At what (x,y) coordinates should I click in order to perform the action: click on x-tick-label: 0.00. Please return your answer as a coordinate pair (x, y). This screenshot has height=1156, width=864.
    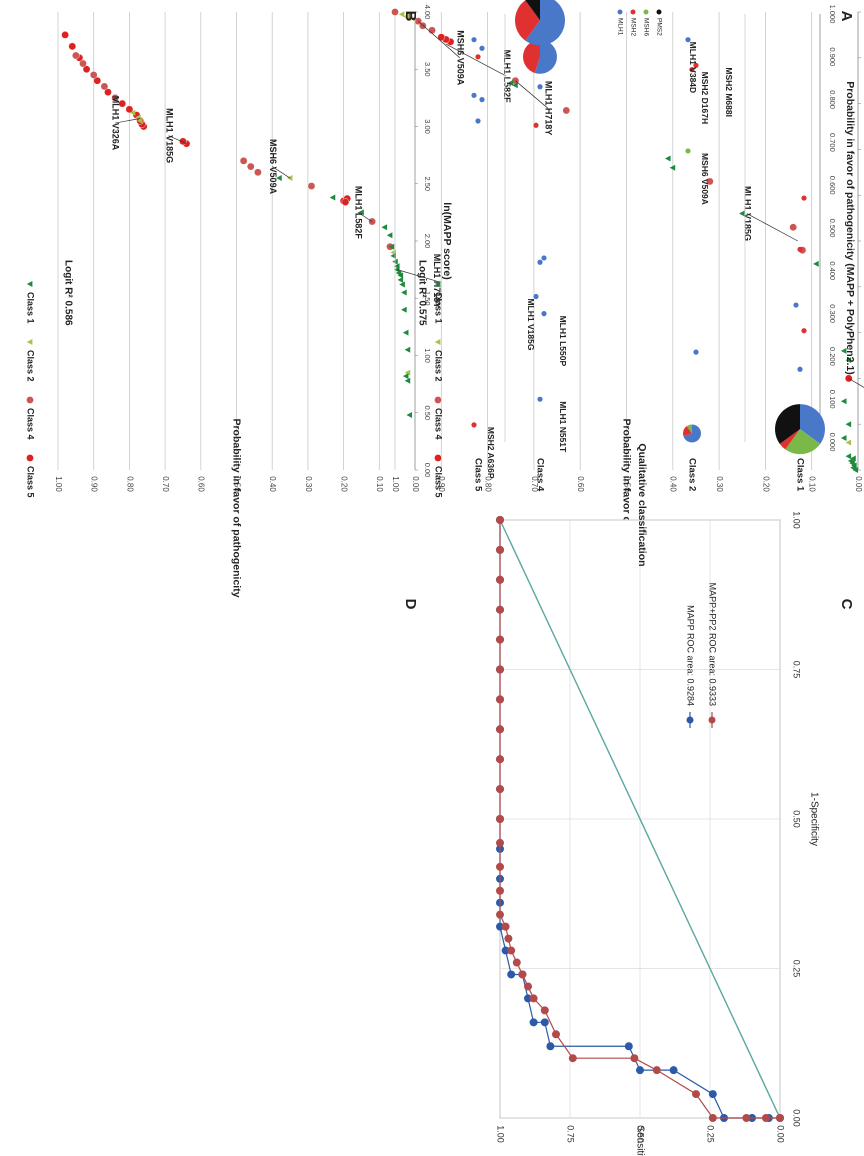
    Looking at the image, I should click on (797, 1118).